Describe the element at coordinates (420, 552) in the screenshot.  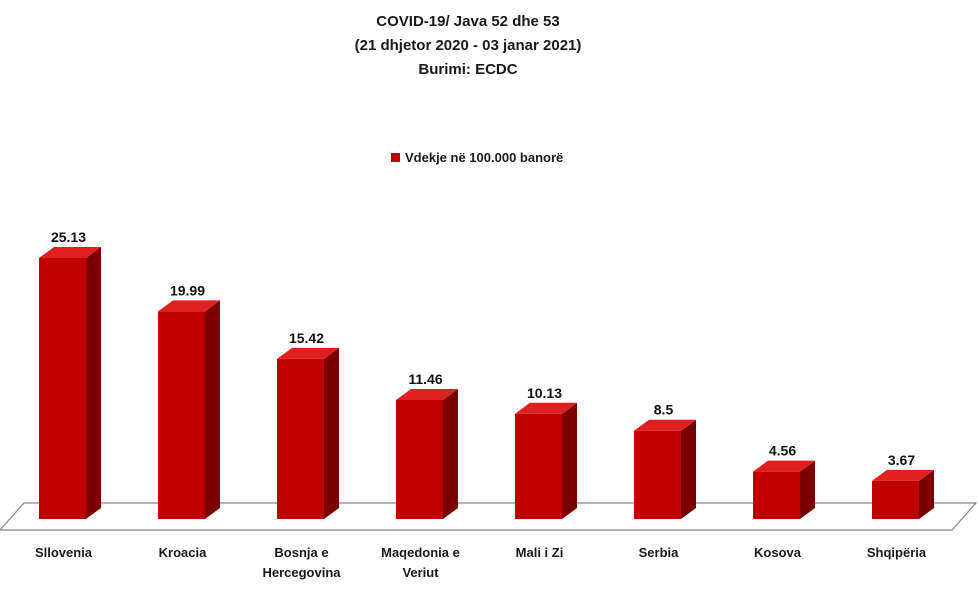
I see `category-label-line: Maqedonia e` at that location.